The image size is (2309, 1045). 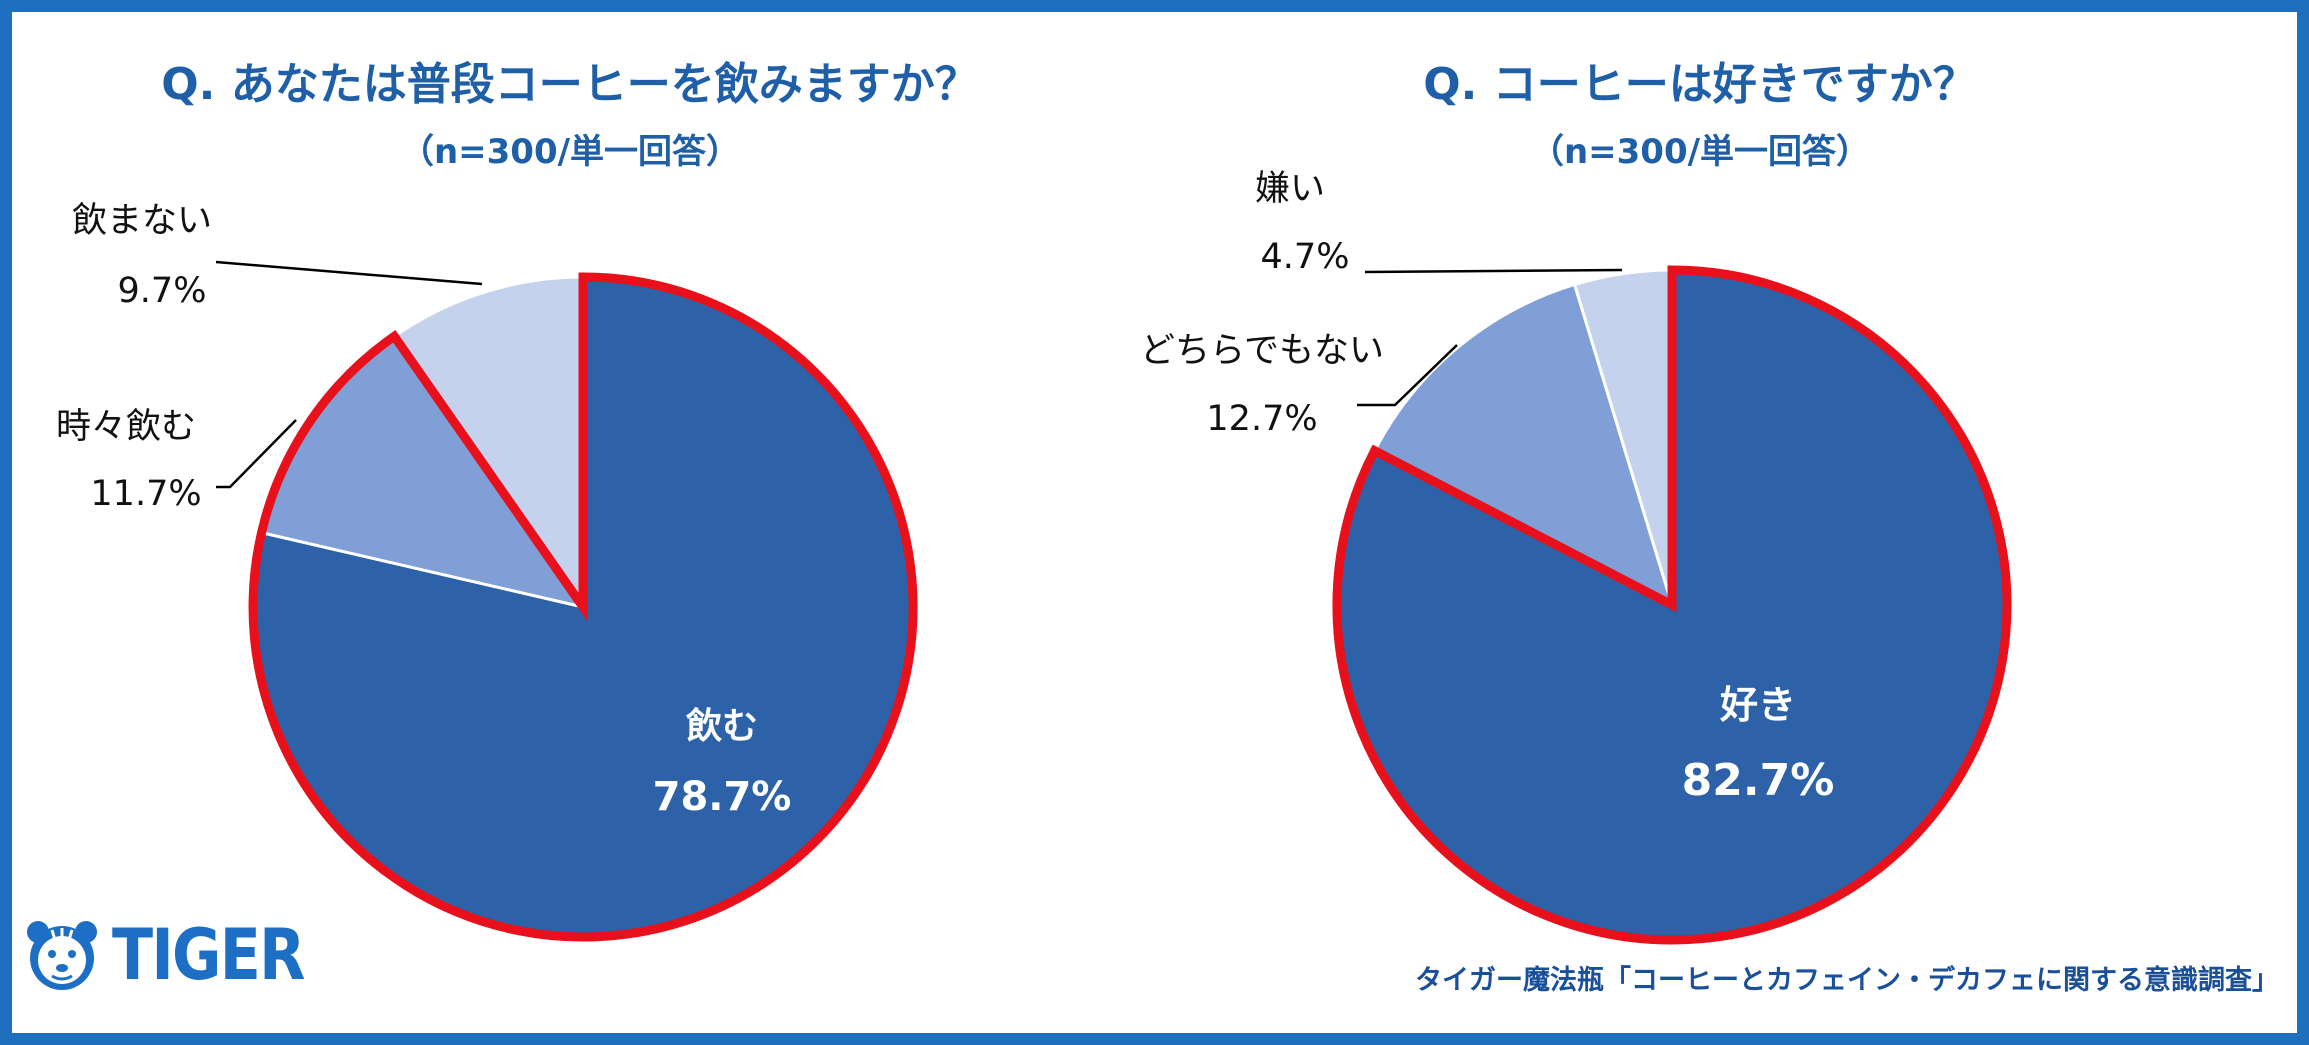 I want to click on label-dislike: 嫌い, so click(x=1290, y=189).